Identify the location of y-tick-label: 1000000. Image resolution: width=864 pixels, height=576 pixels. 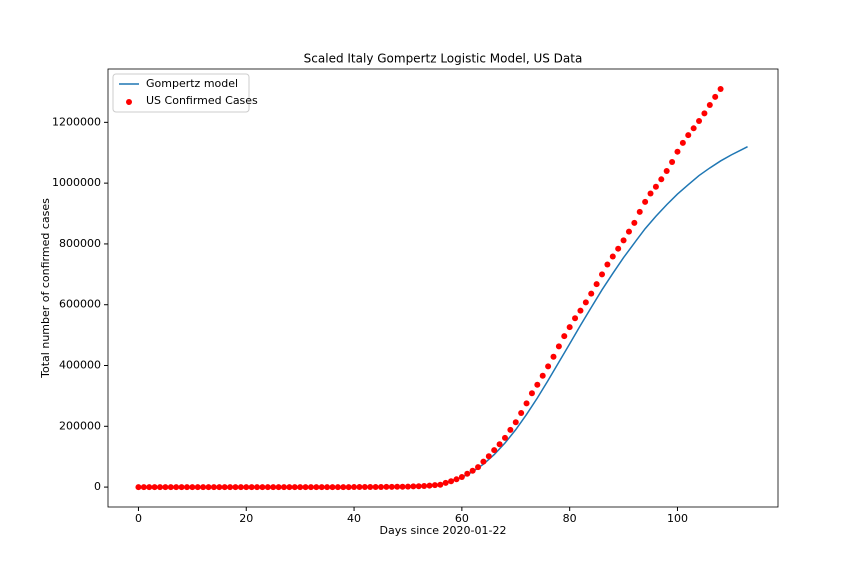
(76, 182).